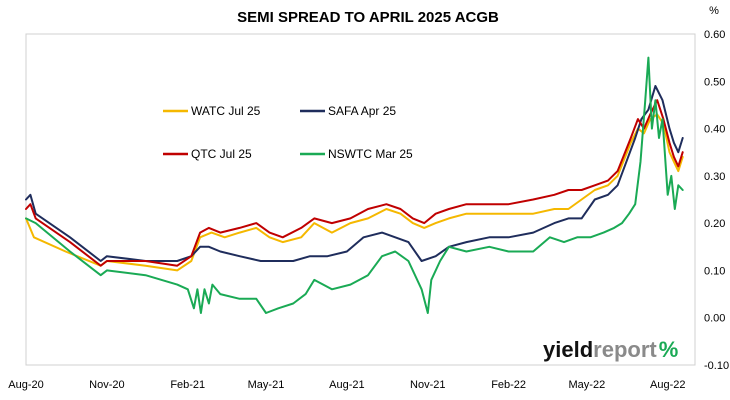  Describe the element at coordinates (427, 385) in the screenshot. I see `x-tick-label: Nov-21` at that location.